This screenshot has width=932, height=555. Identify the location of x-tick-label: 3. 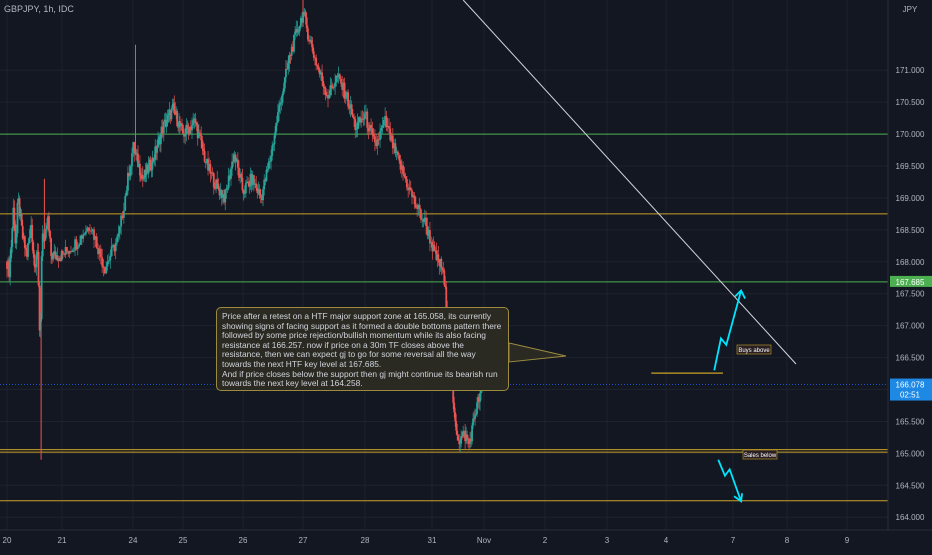
(607, 540).